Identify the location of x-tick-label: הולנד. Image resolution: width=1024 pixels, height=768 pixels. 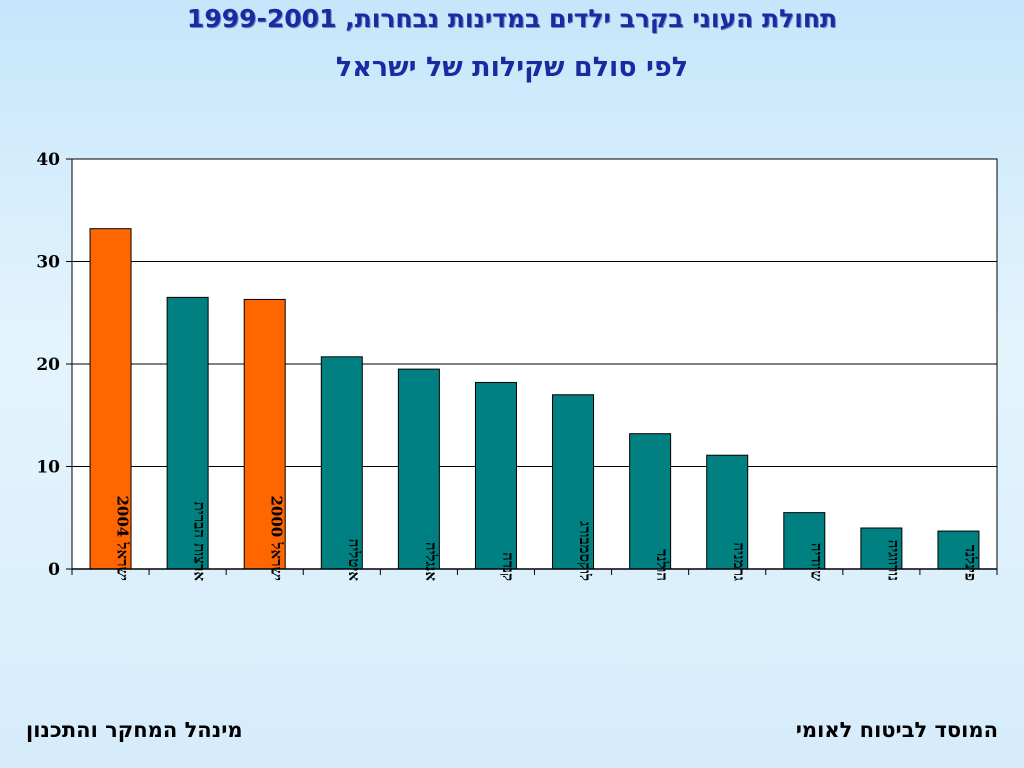
(662, 565).